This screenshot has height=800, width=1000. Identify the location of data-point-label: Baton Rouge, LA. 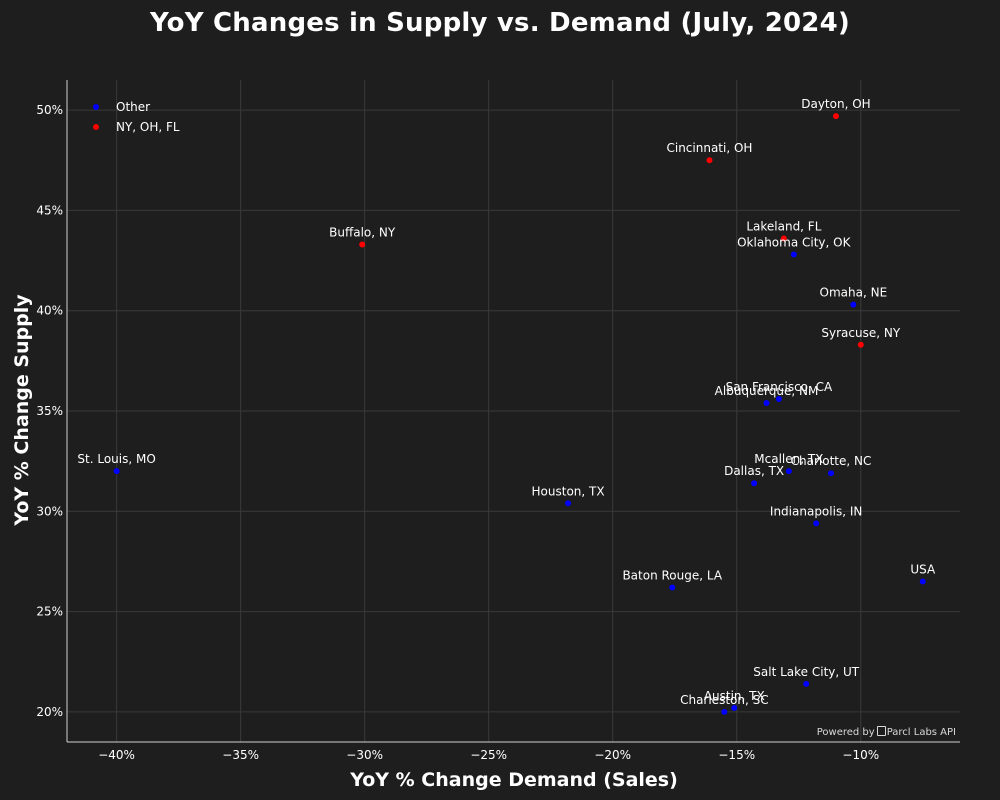
(672, 576).